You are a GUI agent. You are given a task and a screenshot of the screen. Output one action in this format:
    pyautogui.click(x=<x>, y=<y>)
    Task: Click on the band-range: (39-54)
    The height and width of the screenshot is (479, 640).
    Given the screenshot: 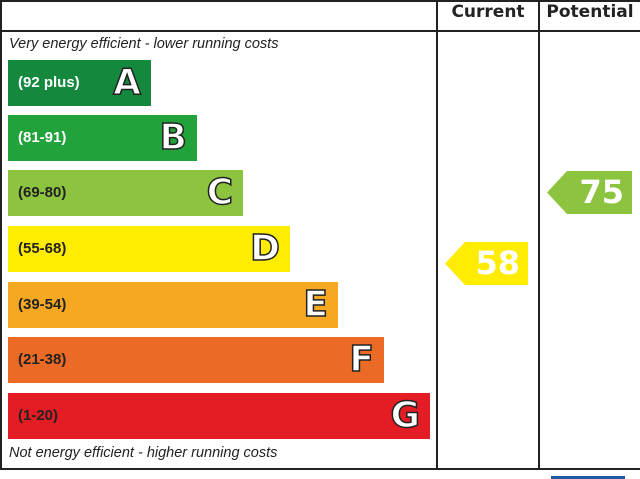 What is the action you would take?
    pyautogui.click(x=42, y=304)
    